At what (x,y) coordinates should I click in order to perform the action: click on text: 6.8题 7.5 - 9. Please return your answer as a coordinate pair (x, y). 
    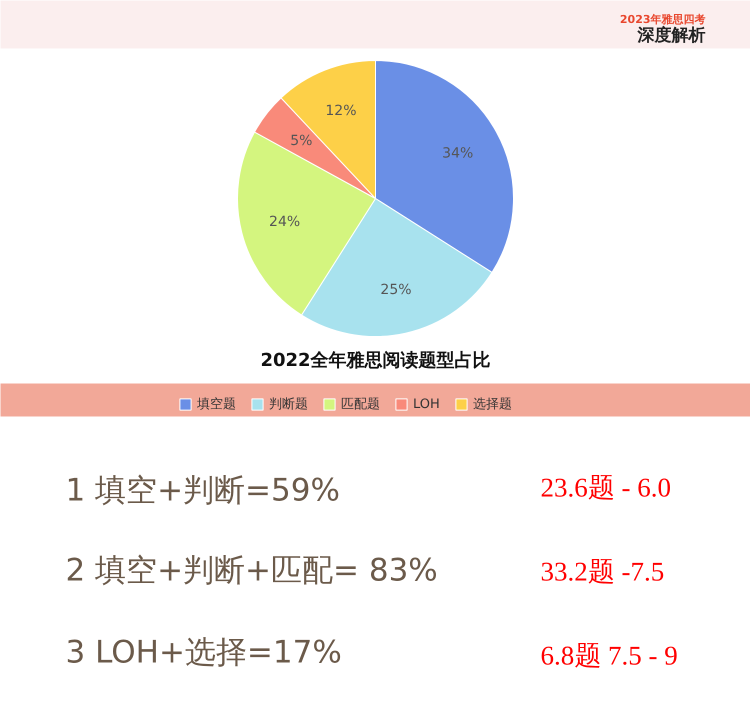
    Looking at the image, I should click on (609, 655).